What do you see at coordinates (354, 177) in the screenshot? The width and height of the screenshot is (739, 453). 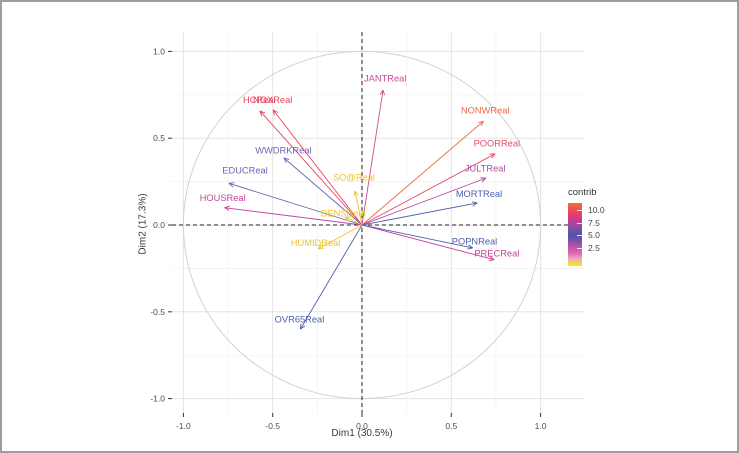 I see `variable-label-SO@Real: SO@Real` at bounding box center [354, 177].